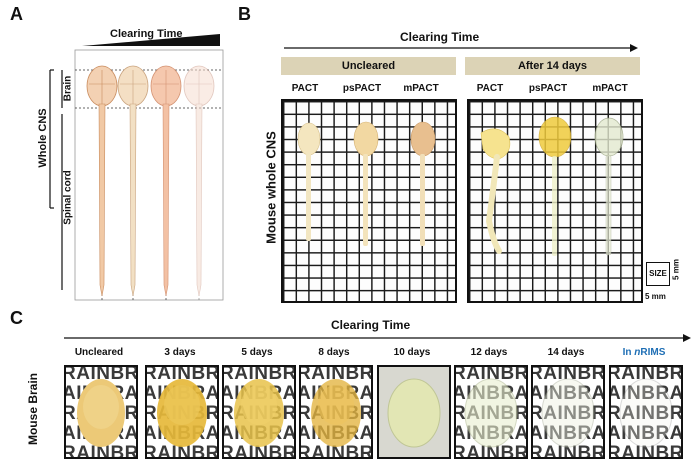 The image size is (700, 472). I want to click on panel-a-box, so click(149, 175).